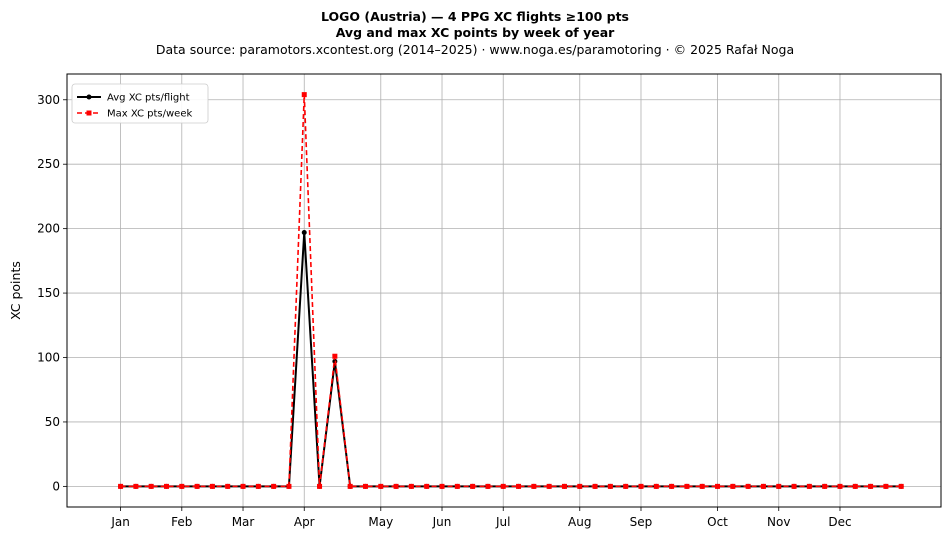 This screenshot has width=950, height=539. What do you see at coordinates (48, 229) in the screenshot?
I see `y-tick-label: 200` at bounding box center [48, 229].